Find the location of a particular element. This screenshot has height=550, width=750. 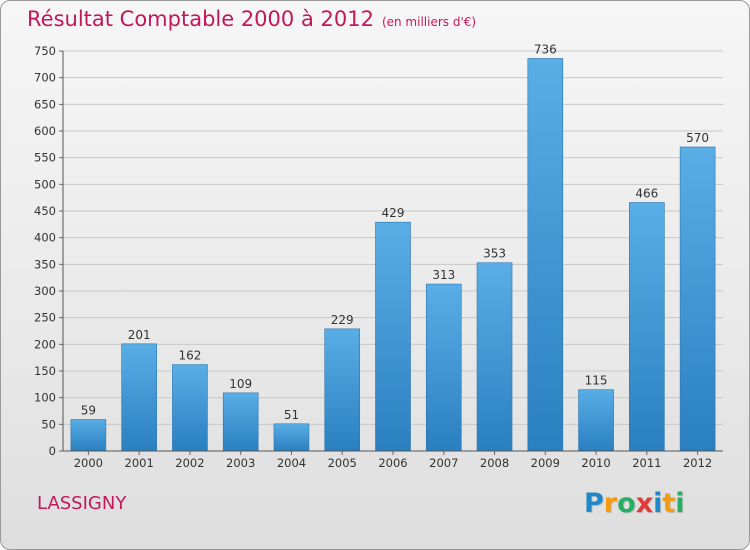

place-name: LASSIGNY is located at coordinates (82, 503).